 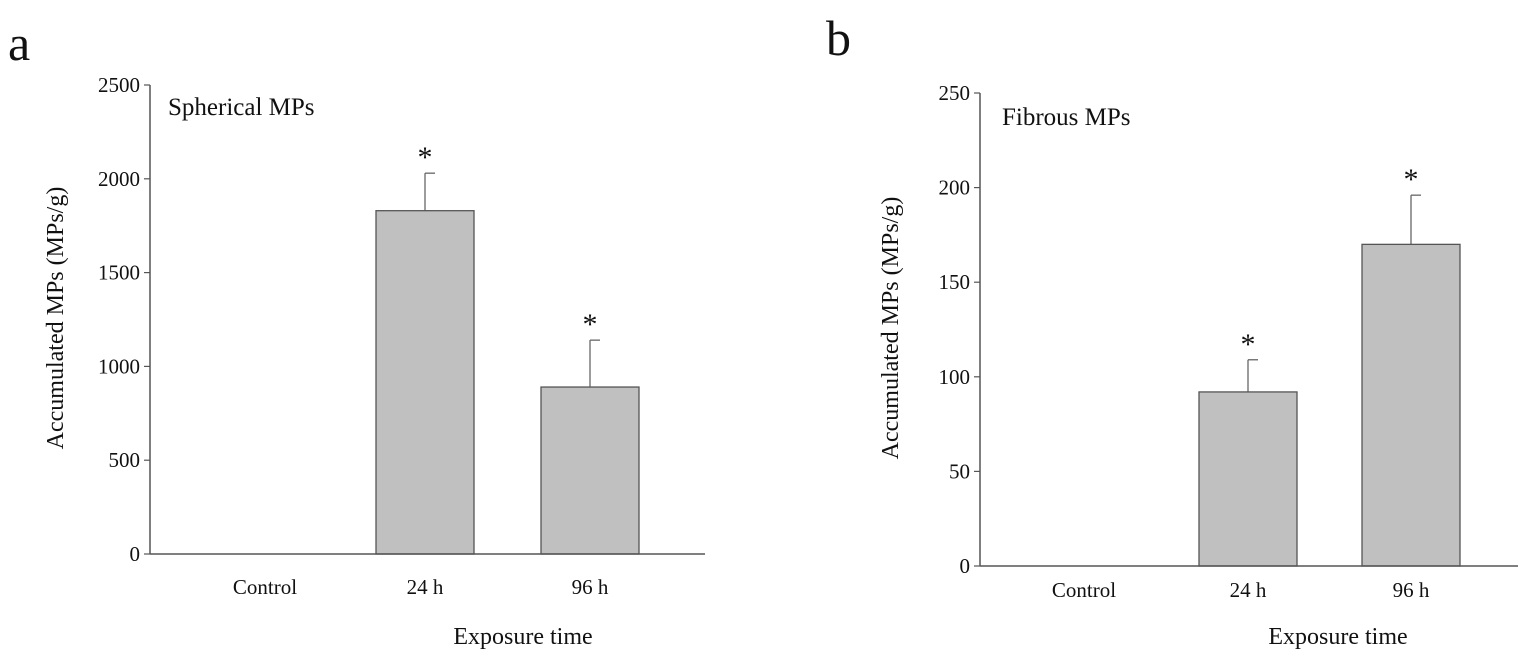 I want to click on y-tick-label-a: 2000, so click(x=119, y=179).